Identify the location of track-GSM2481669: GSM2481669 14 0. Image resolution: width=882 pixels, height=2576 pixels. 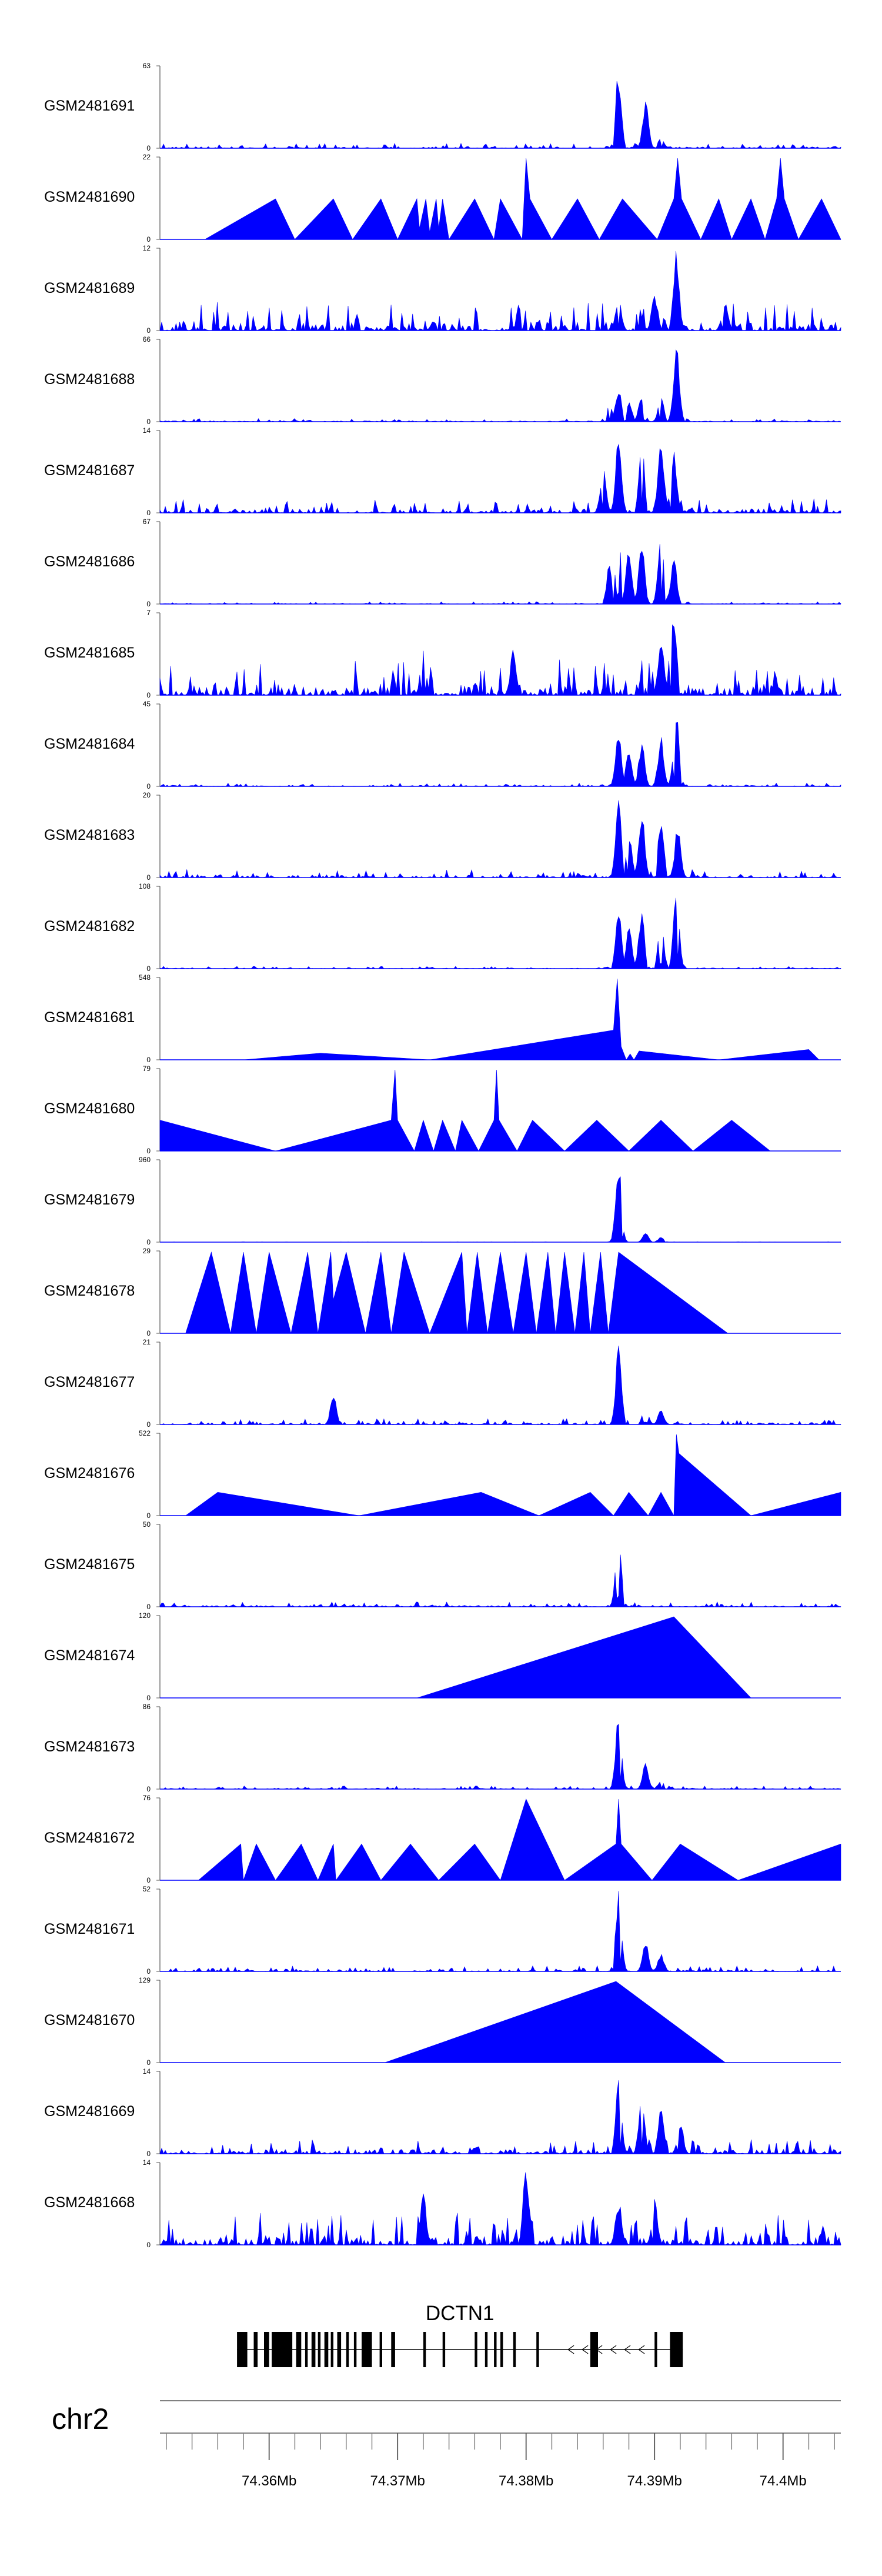
(442, 2112).